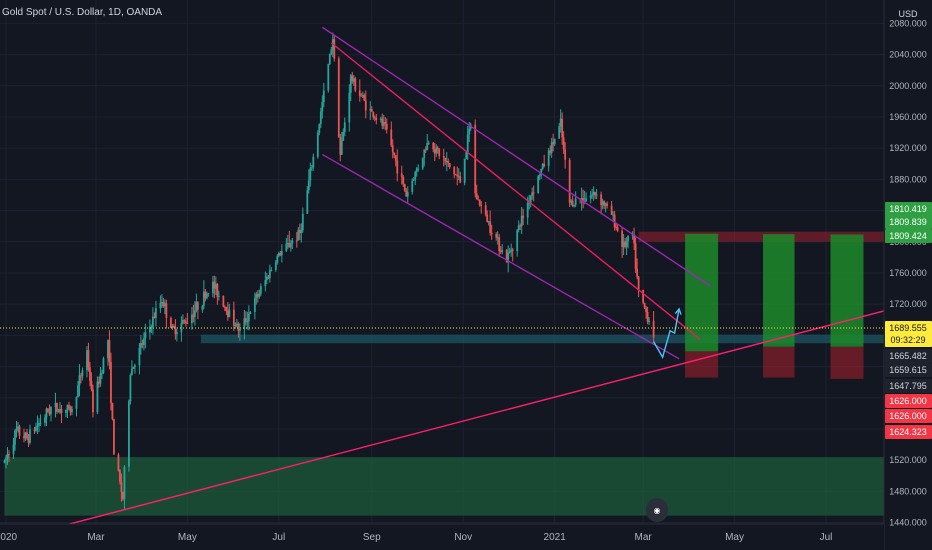 This screenshot has width=932, height=550. What do you see at coordinates (908, 23) in the screenshot?
I see `y-tick-label: 2080.000` at bounding box center [908, 23].